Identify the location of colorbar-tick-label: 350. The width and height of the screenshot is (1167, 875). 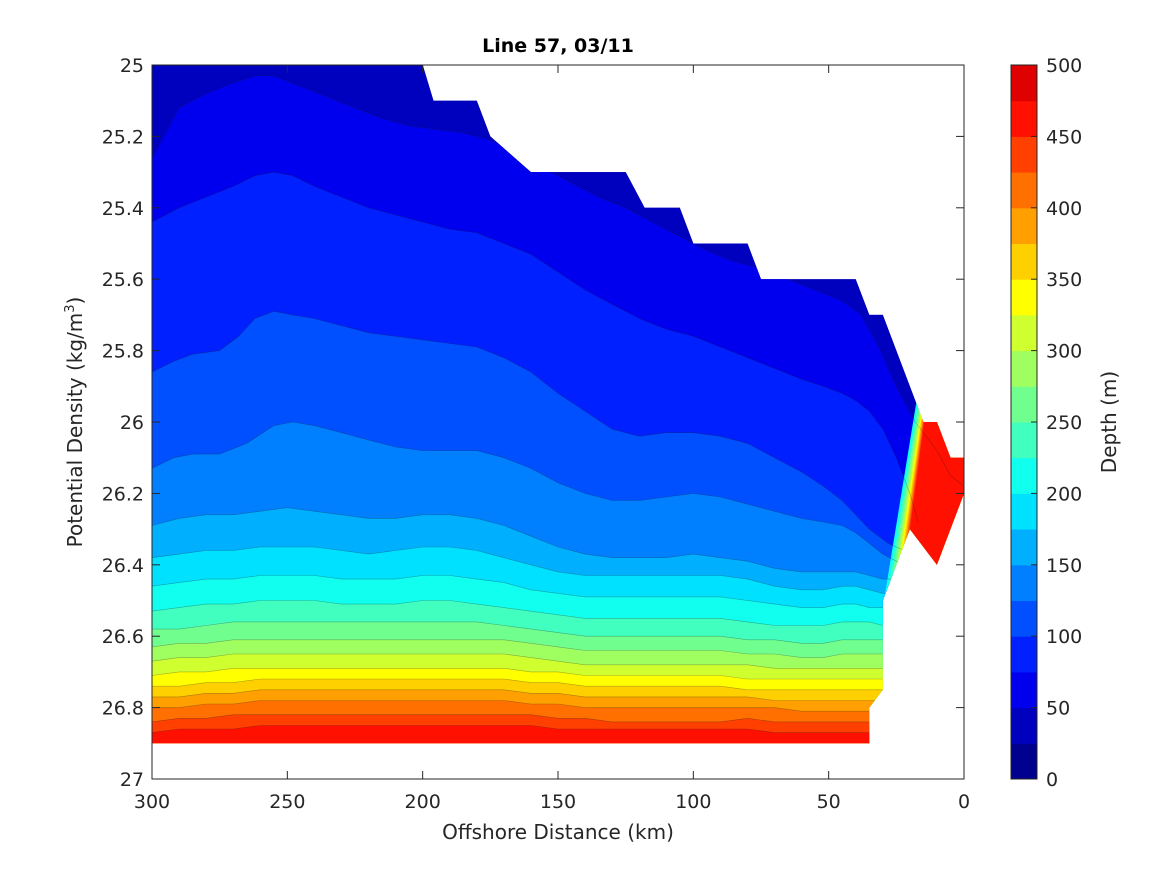
(1064, 280).